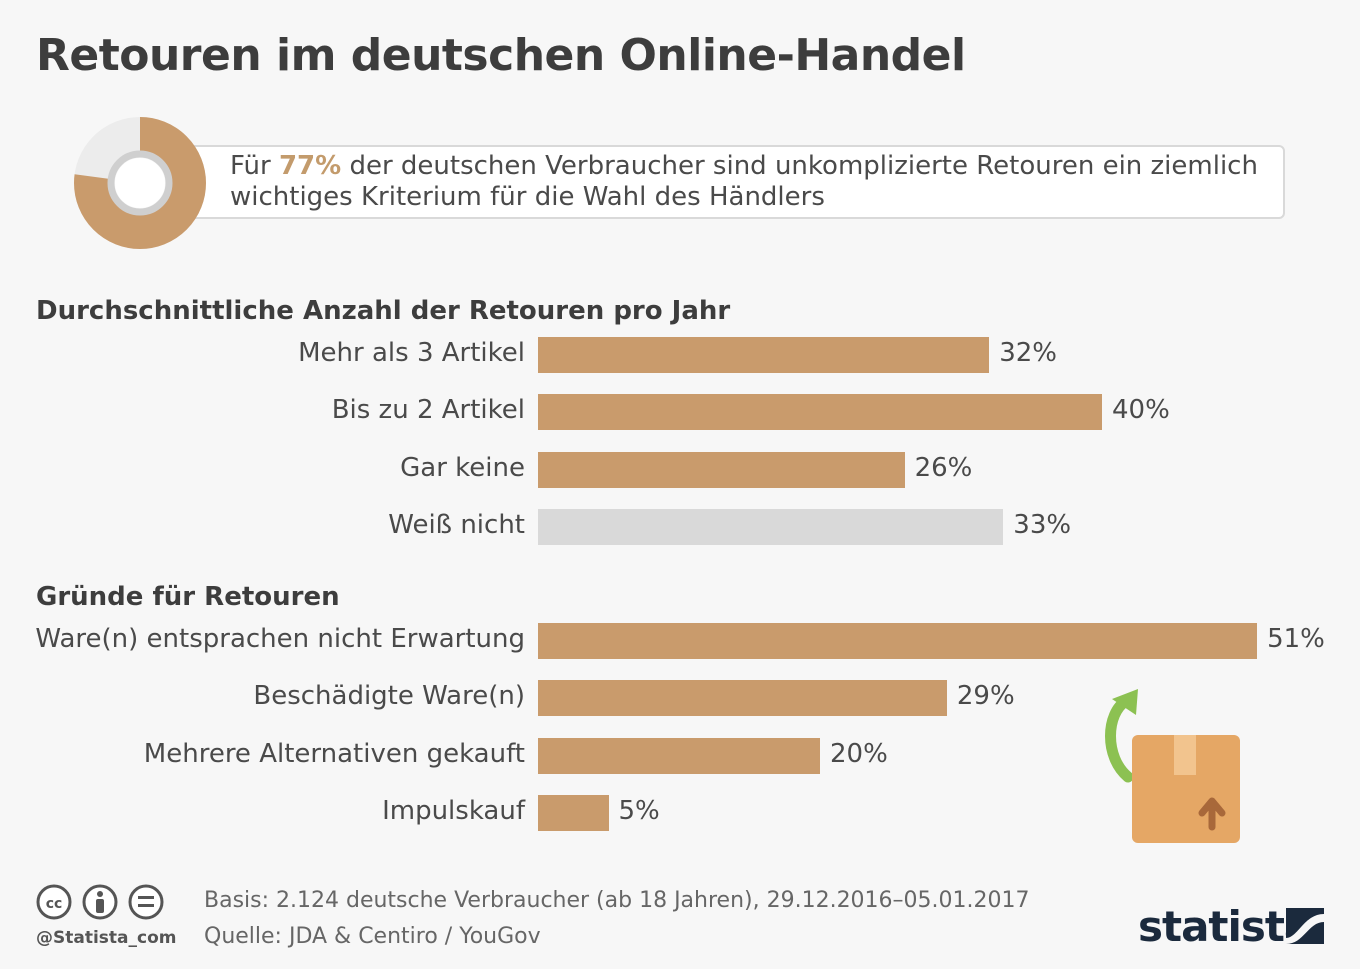 The height and width of the screenshot is (969, 1360). What do you see at coordinates (501, 55) in the screenshot?
I see `chart-title: Retouren im deutschen Online-Handel` at bounding box center [501, 55].